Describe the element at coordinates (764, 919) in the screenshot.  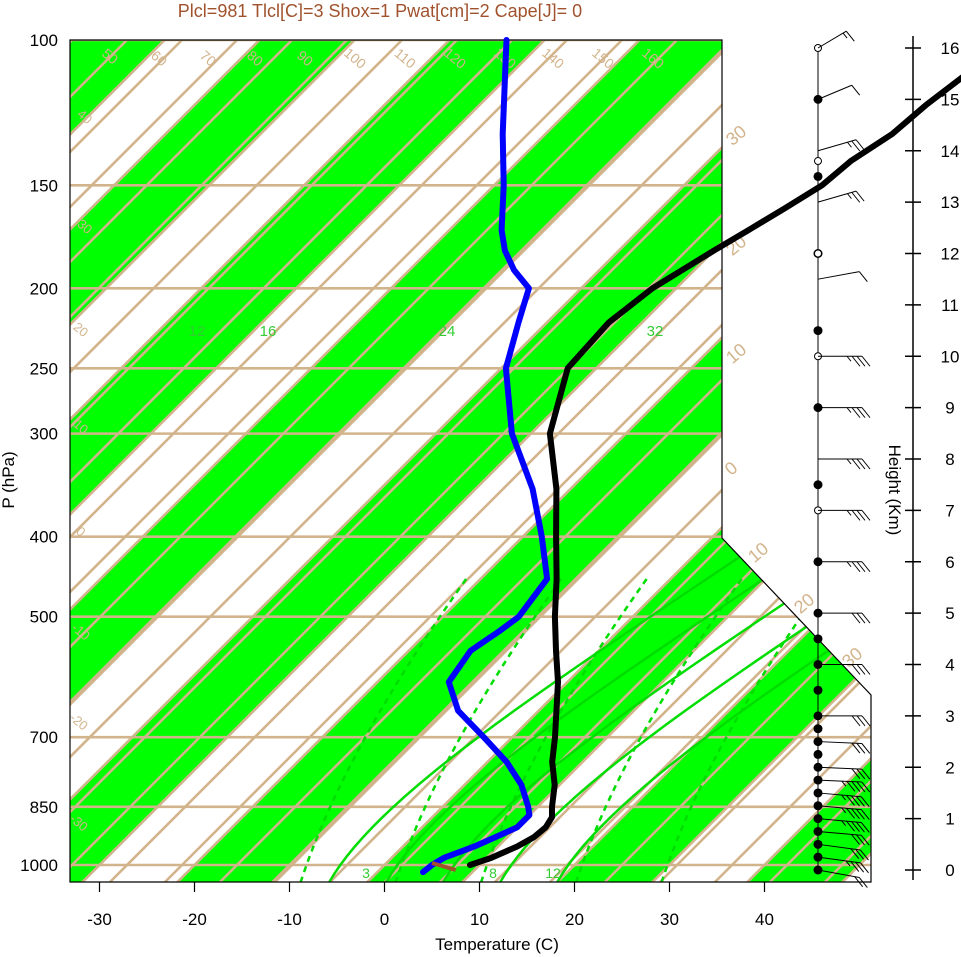
I see `temperature-tick-label: 40` at that location.